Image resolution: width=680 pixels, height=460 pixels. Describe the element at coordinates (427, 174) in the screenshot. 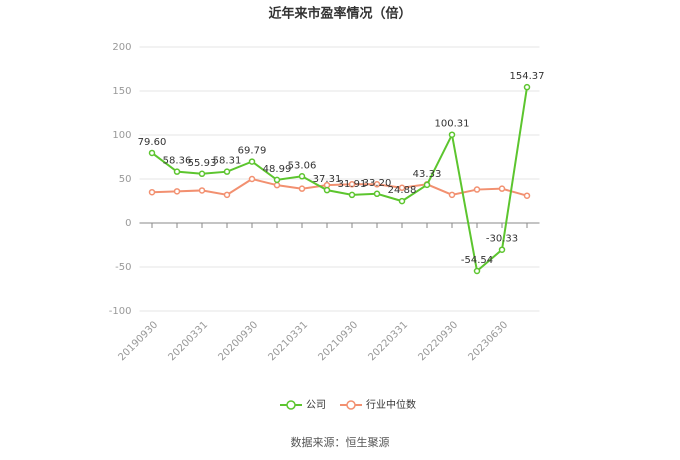

I see `data-label: 43.33` at that location.